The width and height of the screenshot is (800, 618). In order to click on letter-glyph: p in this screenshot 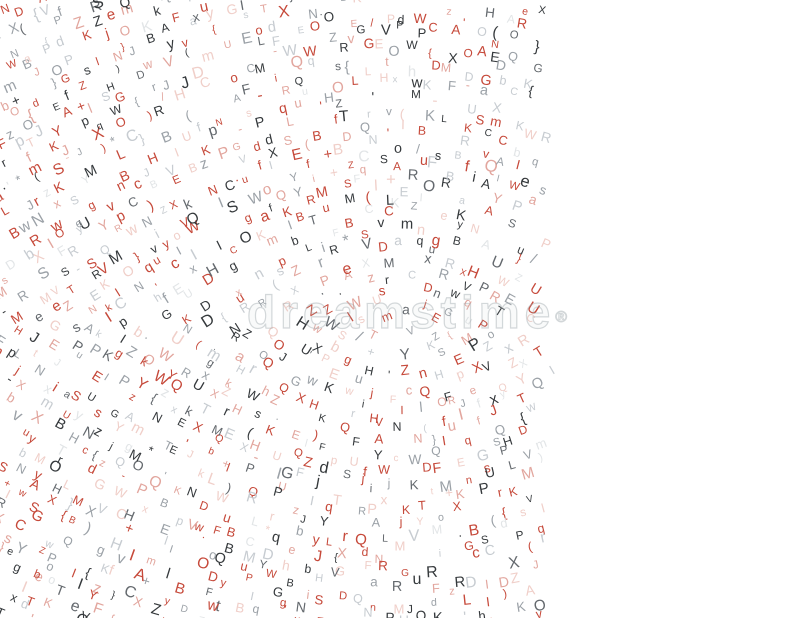, I will do `click(180, 520)`.